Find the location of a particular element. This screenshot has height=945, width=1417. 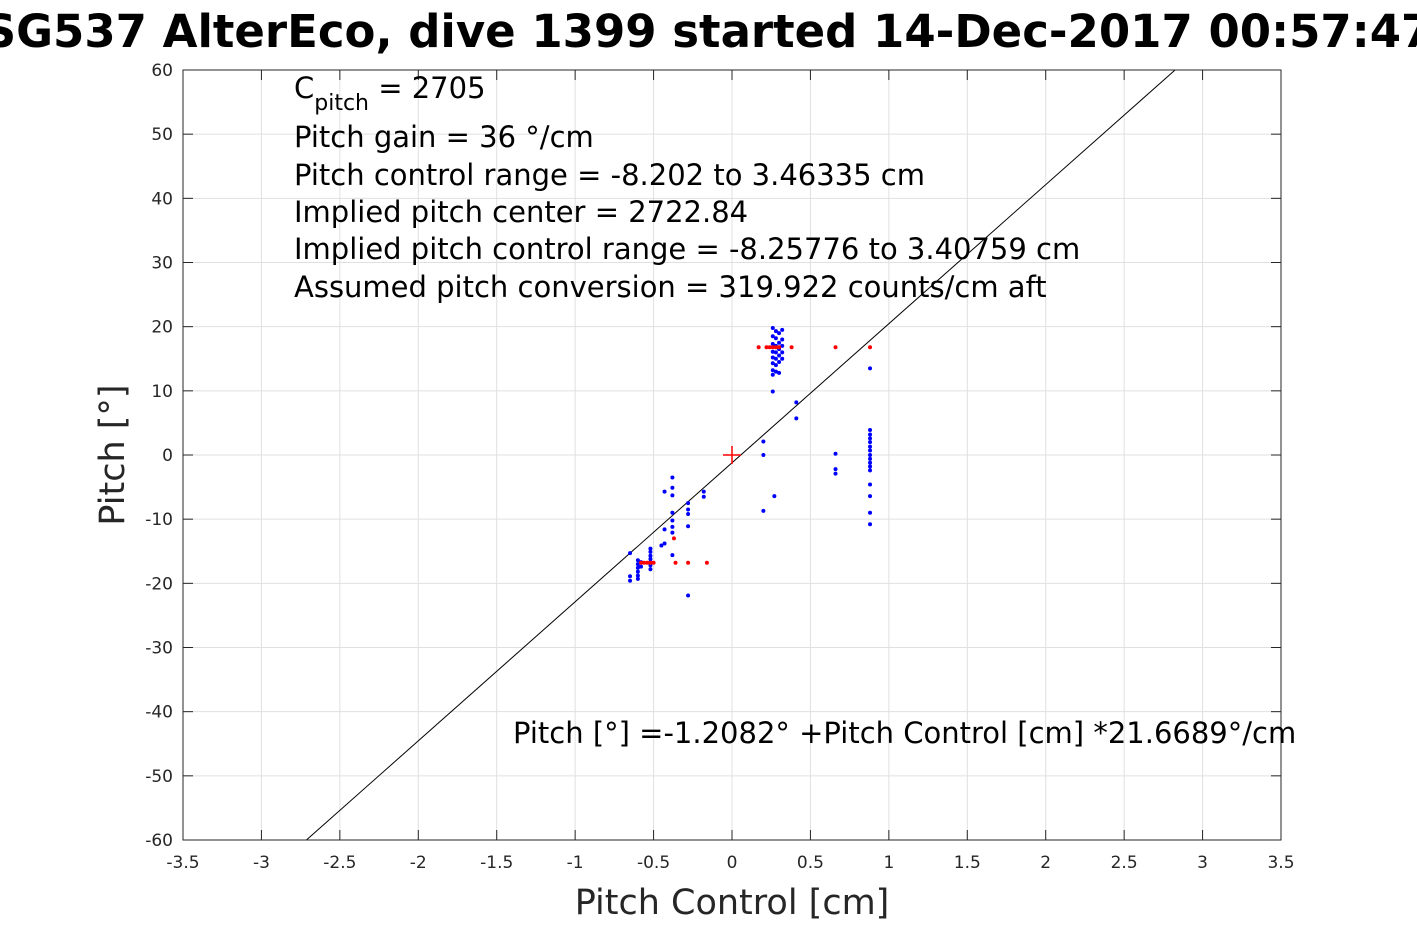

x-tick-label: 2 is located at coordinates (1045, 863).